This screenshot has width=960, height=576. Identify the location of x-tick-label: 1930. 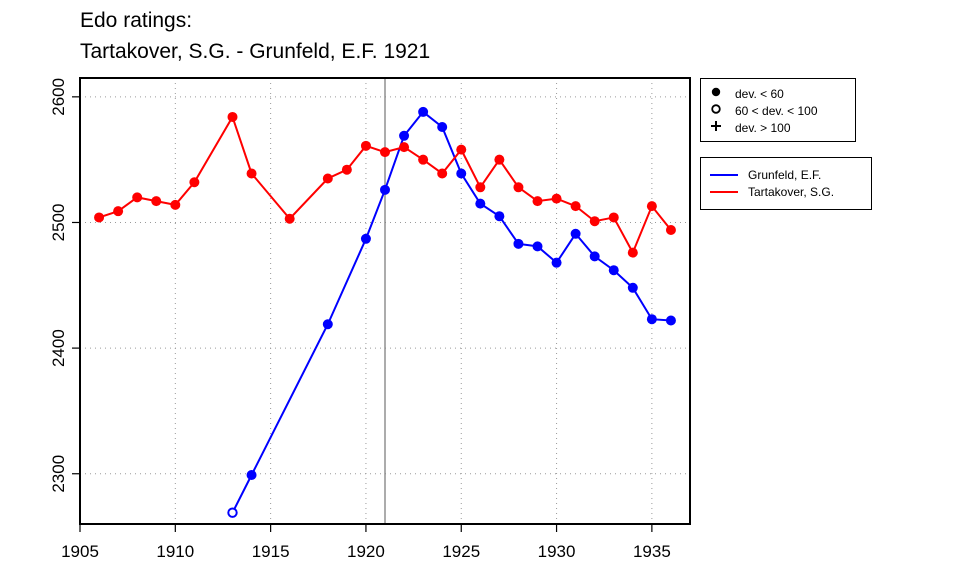
(557, 551).